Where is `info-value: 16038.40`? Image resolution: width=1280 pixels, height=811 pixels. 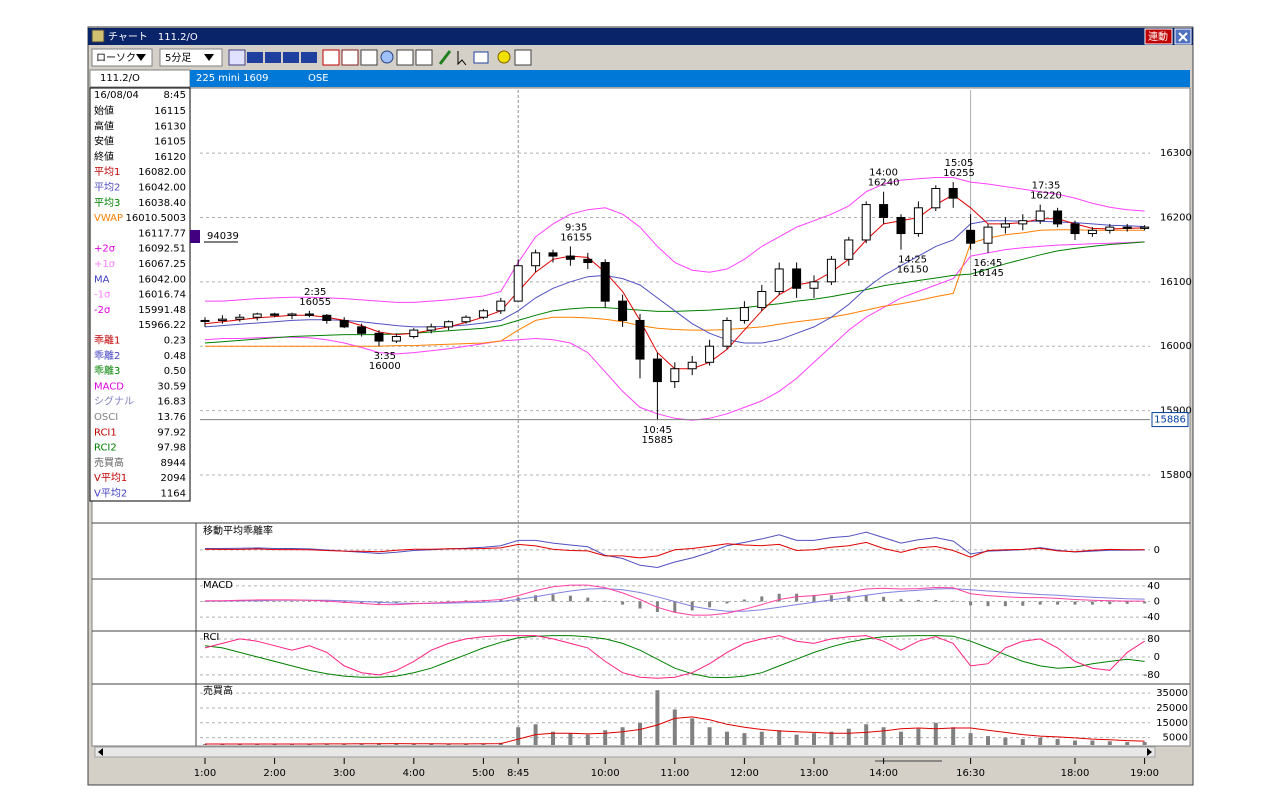
info-value: 16038.40 is located at coordinates (162, 203).